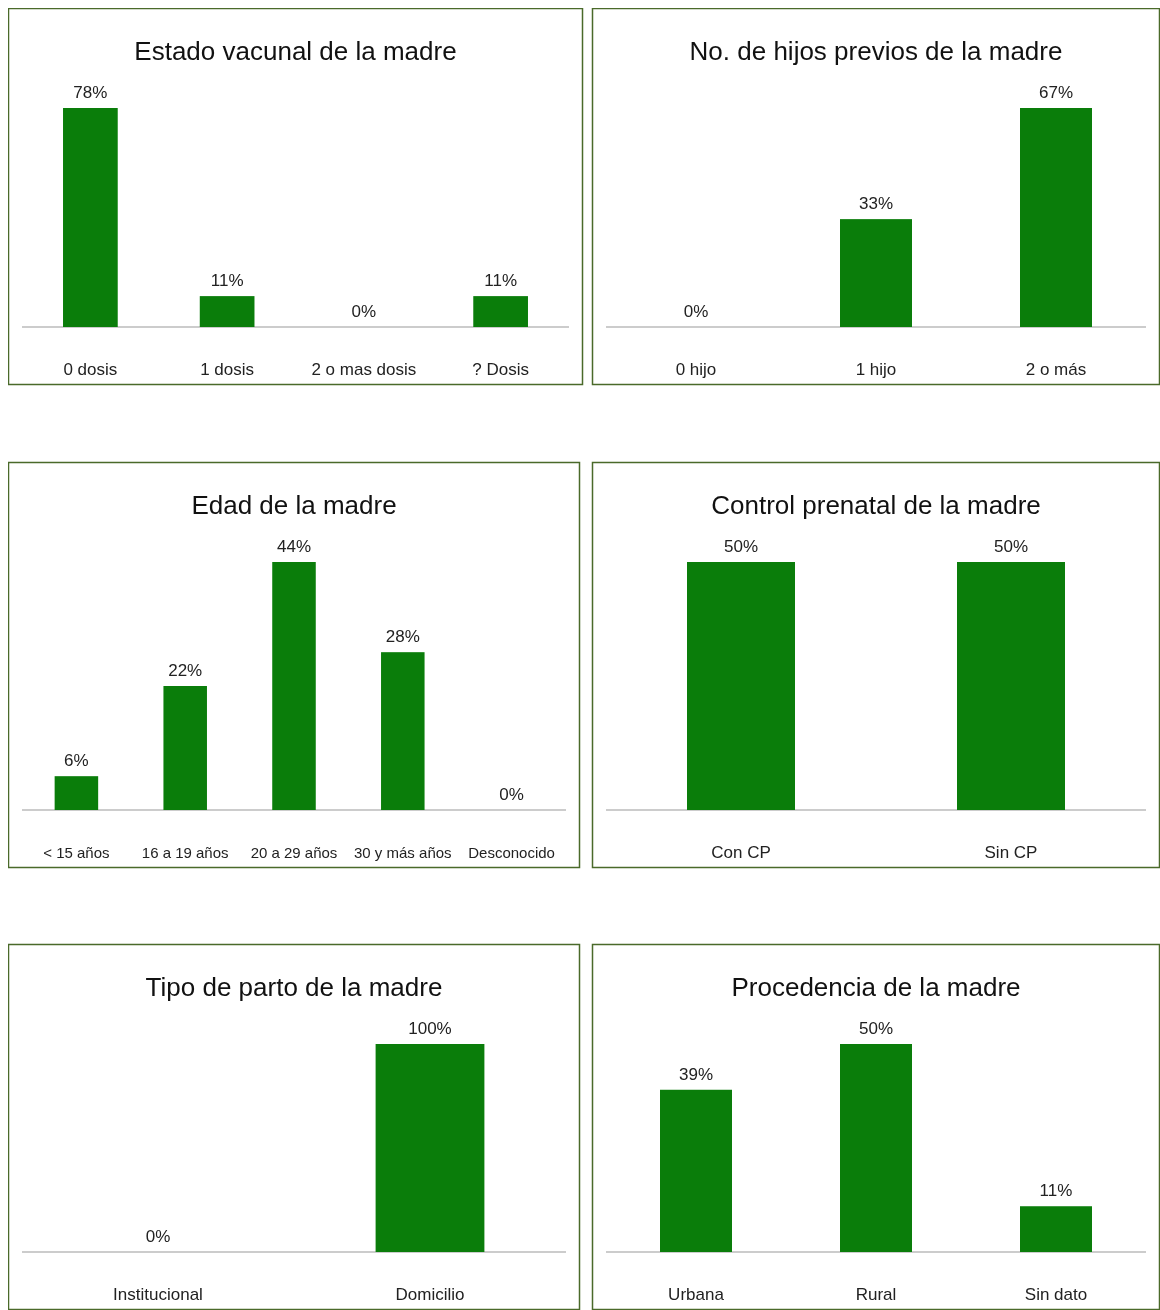  Describe the element at coordinates (741, 852) in the screenshot. I see `x-tick-label: Con CP` at that location.